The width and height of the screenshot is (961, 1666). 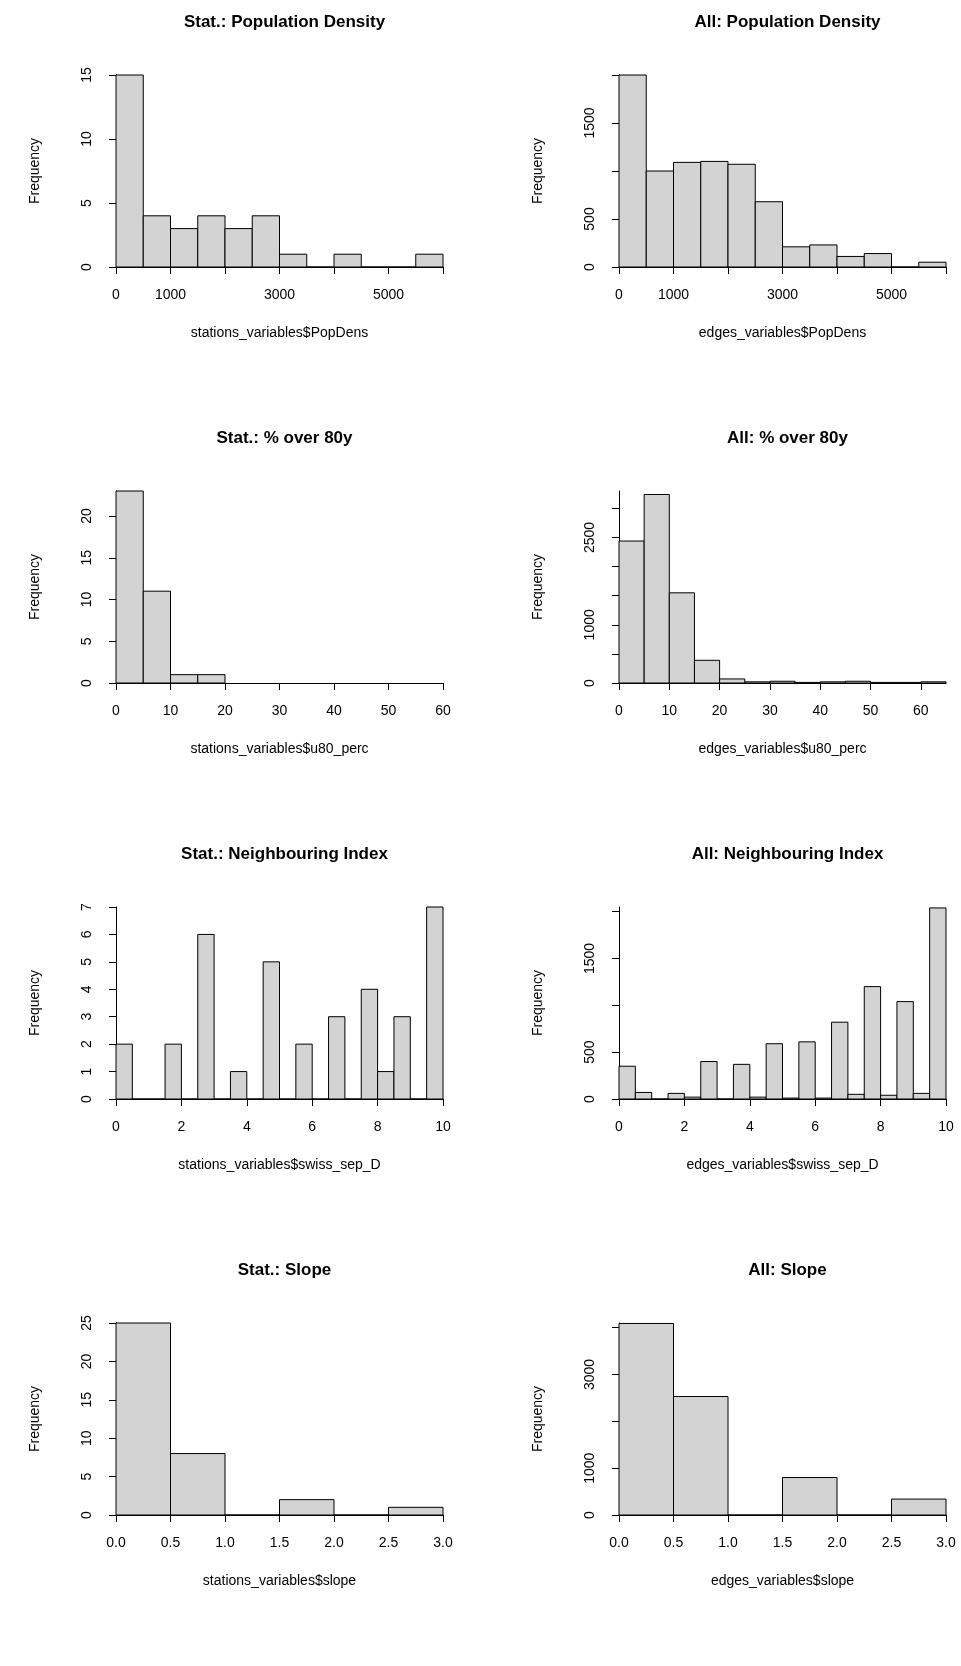 I want to click on y-tick-label: 2500, so click(x=589, y=537).